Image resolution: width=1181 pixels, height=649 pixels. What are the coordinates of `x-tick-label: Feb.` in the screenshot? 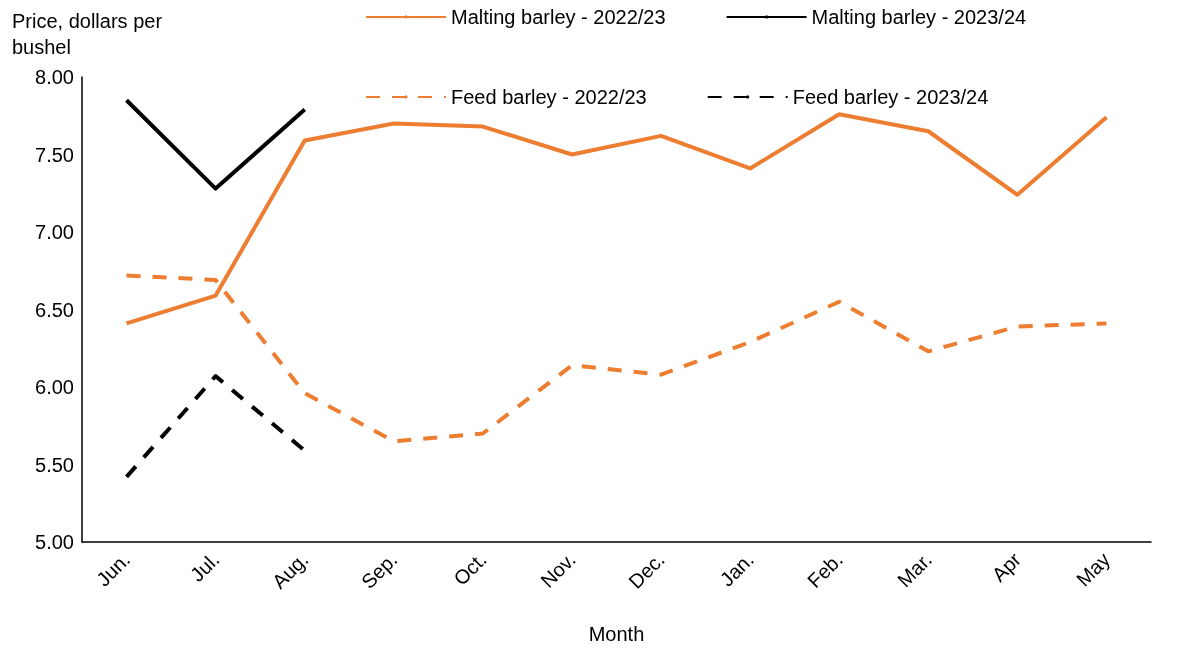 It's located at (825, 570).